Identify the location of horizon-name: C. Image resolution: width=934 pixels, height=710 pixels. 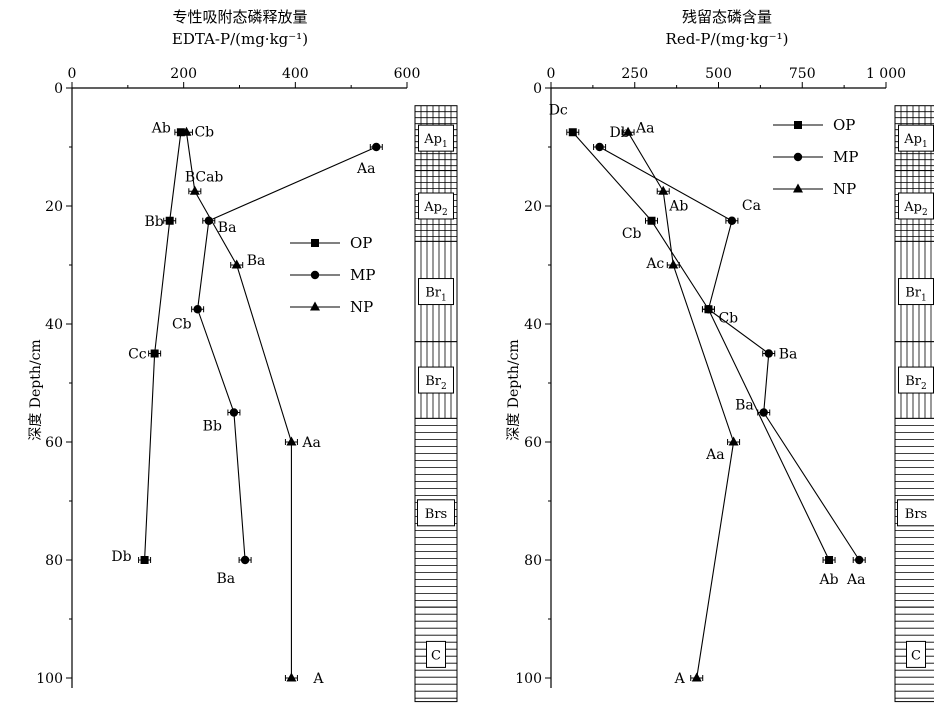
(916, 655).